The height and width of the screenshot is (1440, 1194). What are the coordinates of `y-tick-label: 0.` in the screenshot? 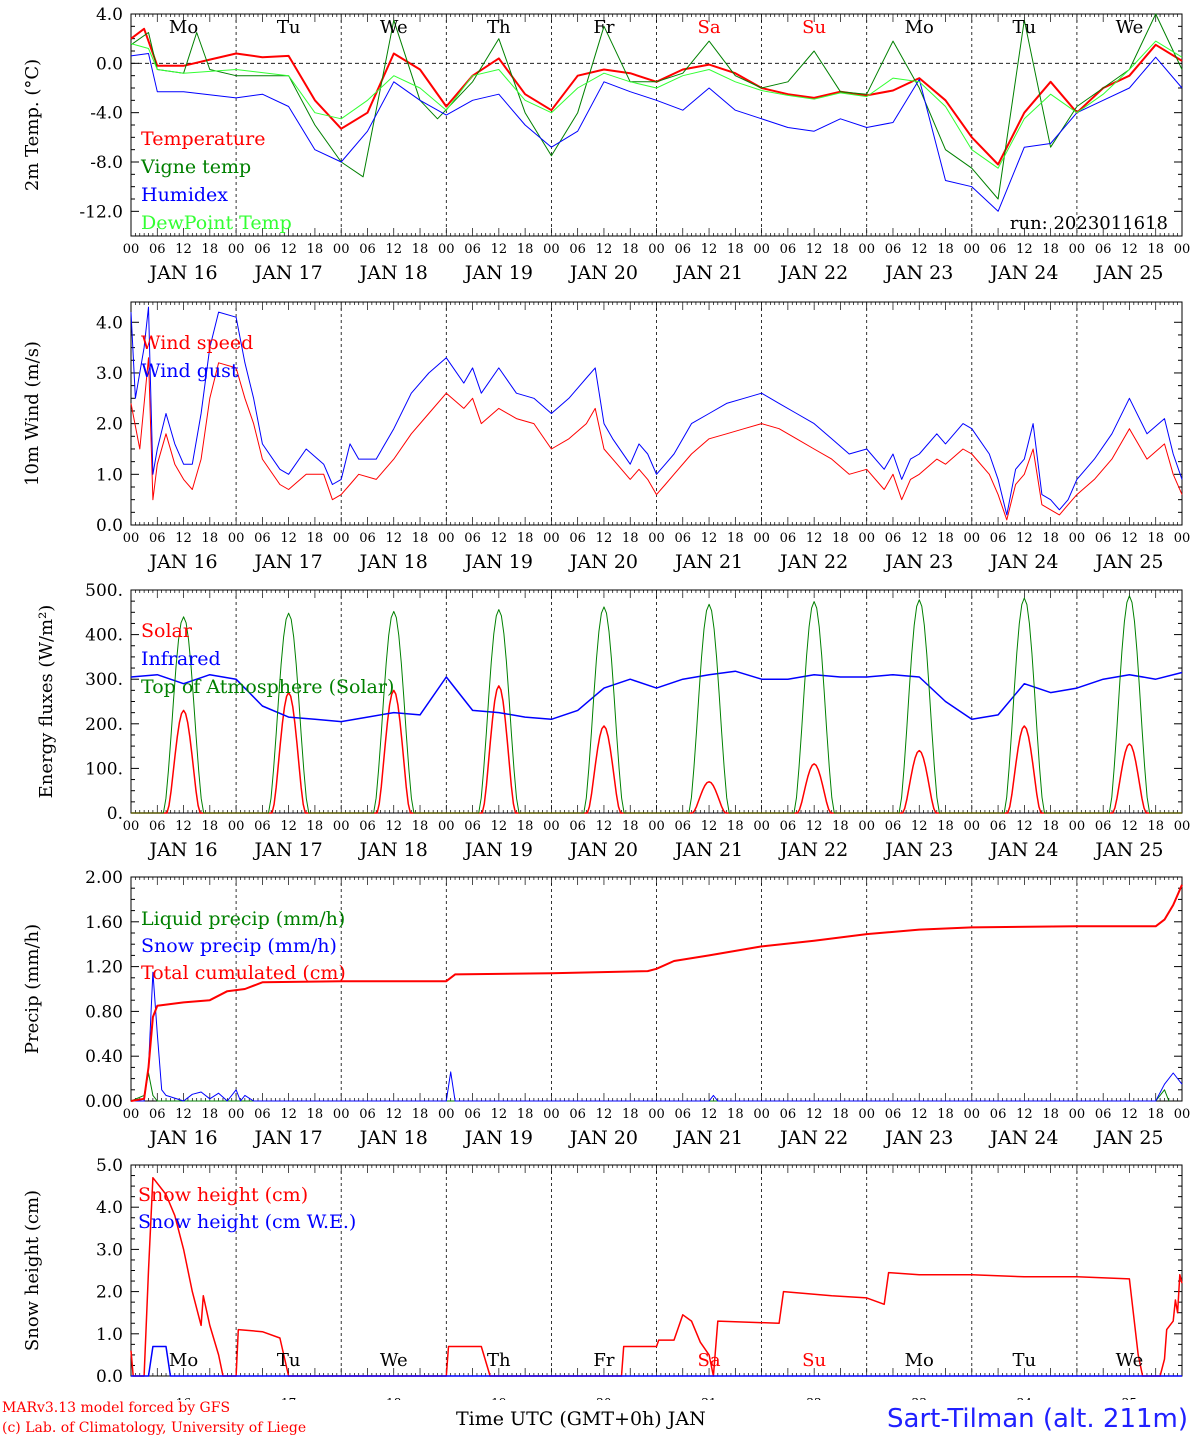 It's located at (115, 814).